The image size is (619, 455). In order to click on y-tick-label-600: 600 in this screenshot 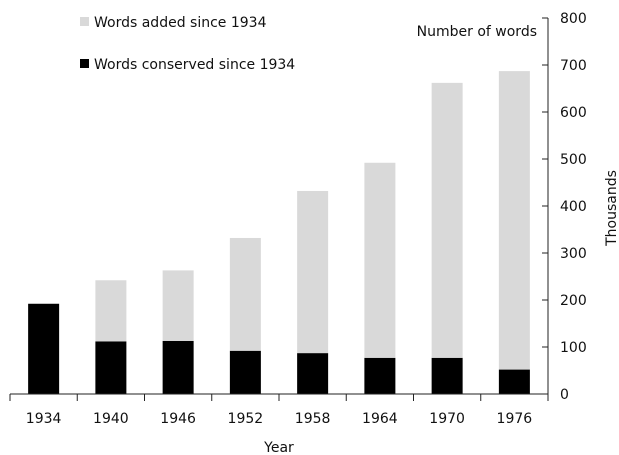, I will do `click(573, 113)`.